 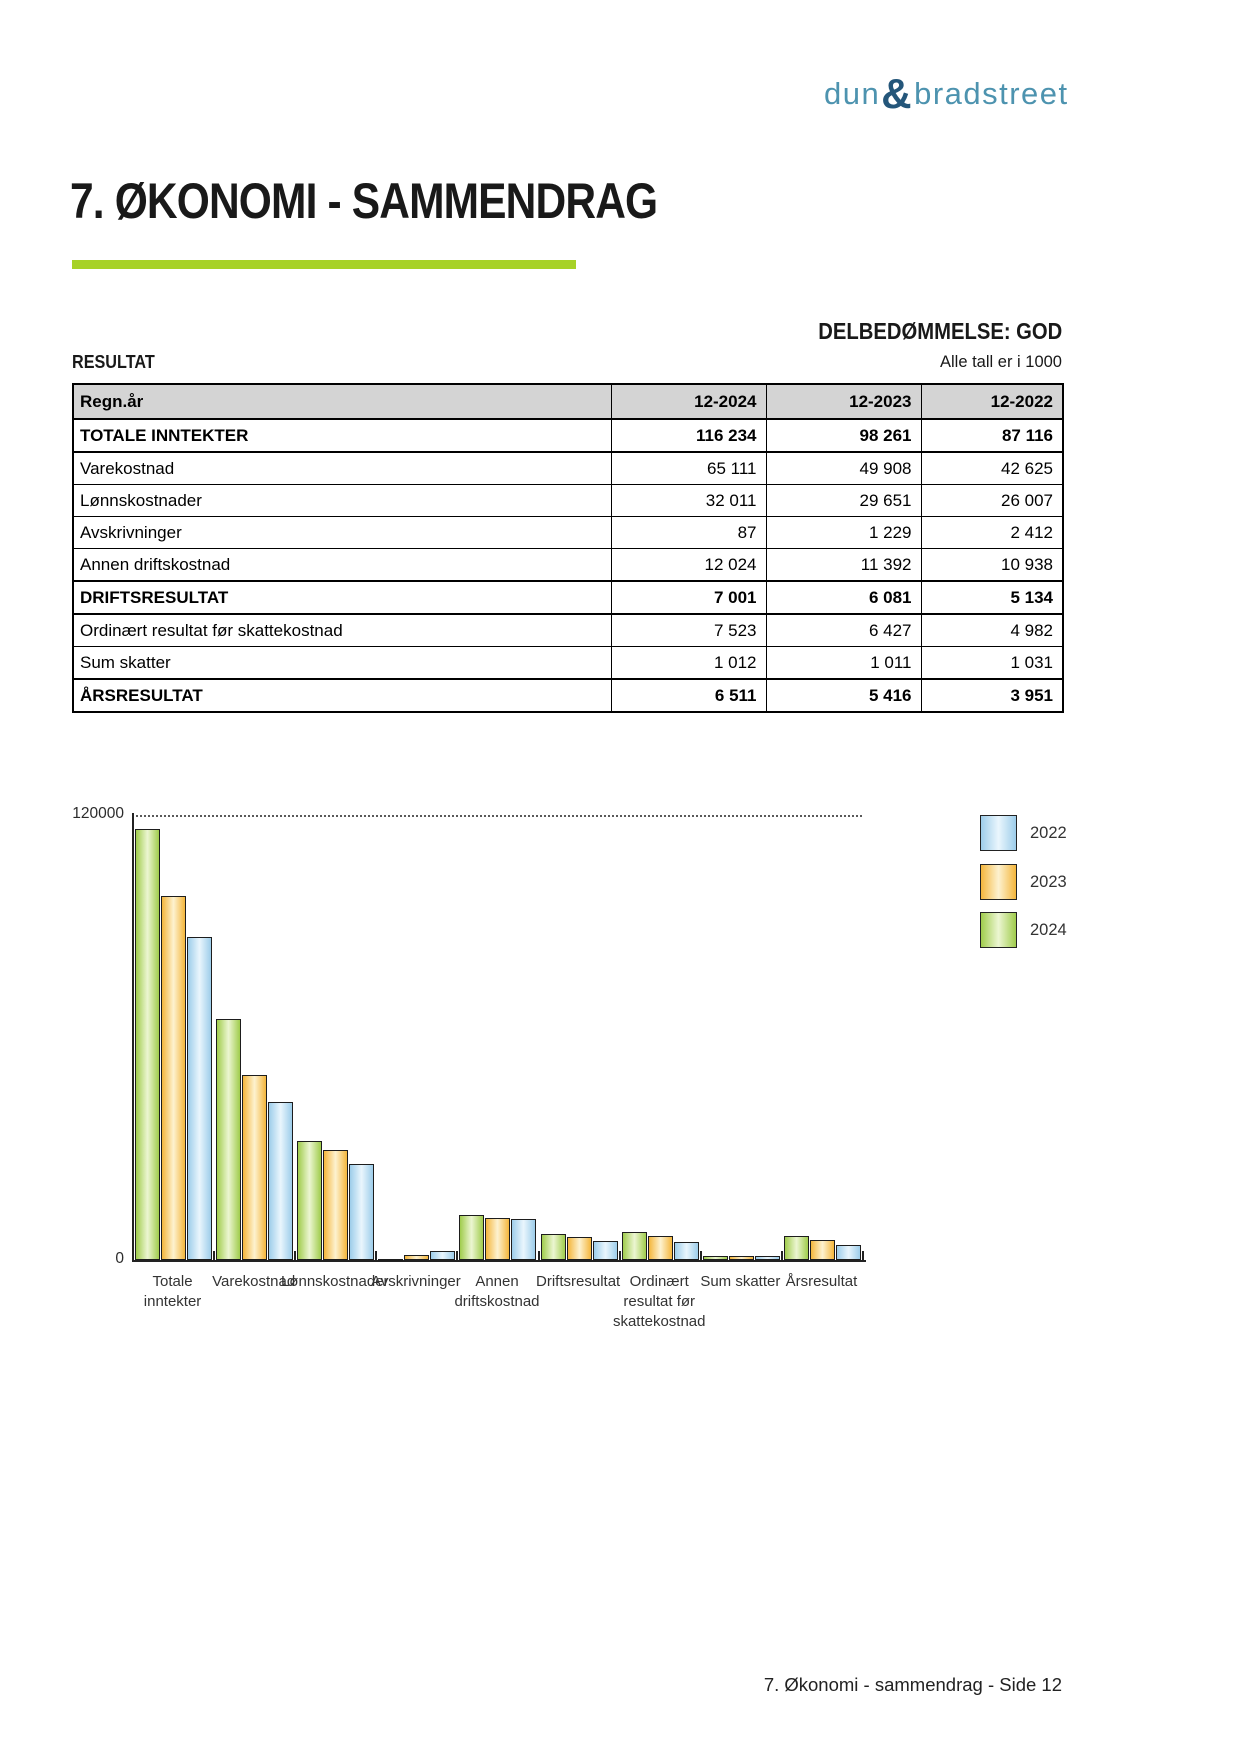 What do you see at coordinates (688, 500) in the screenshot?
I see `row-value: 32 011` at bounding box center [688, 500].